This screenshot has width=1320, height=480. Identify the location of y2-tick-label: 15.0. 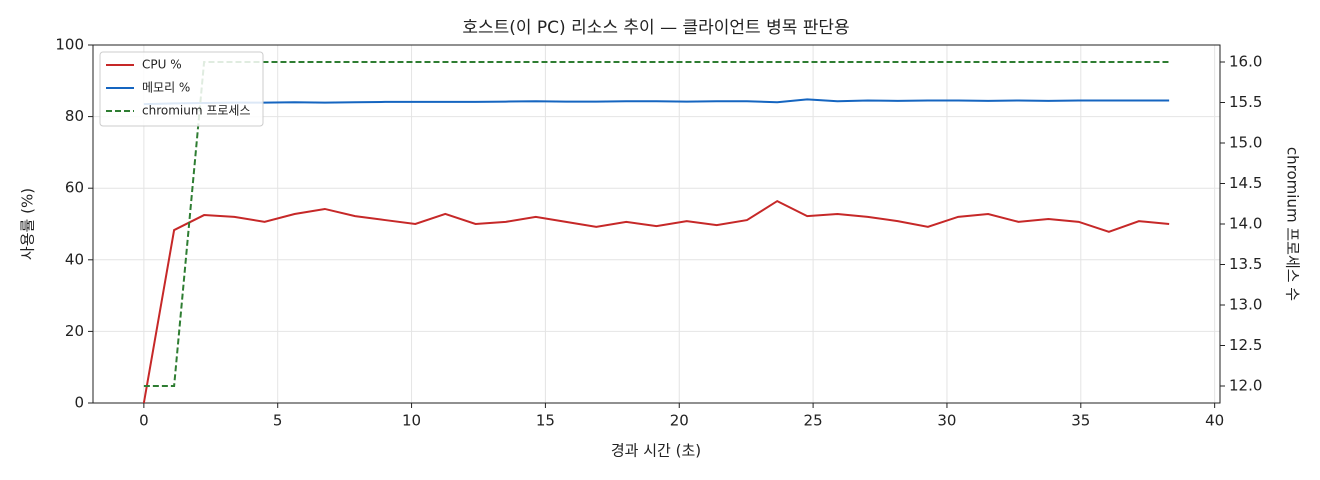
(1245, 143).